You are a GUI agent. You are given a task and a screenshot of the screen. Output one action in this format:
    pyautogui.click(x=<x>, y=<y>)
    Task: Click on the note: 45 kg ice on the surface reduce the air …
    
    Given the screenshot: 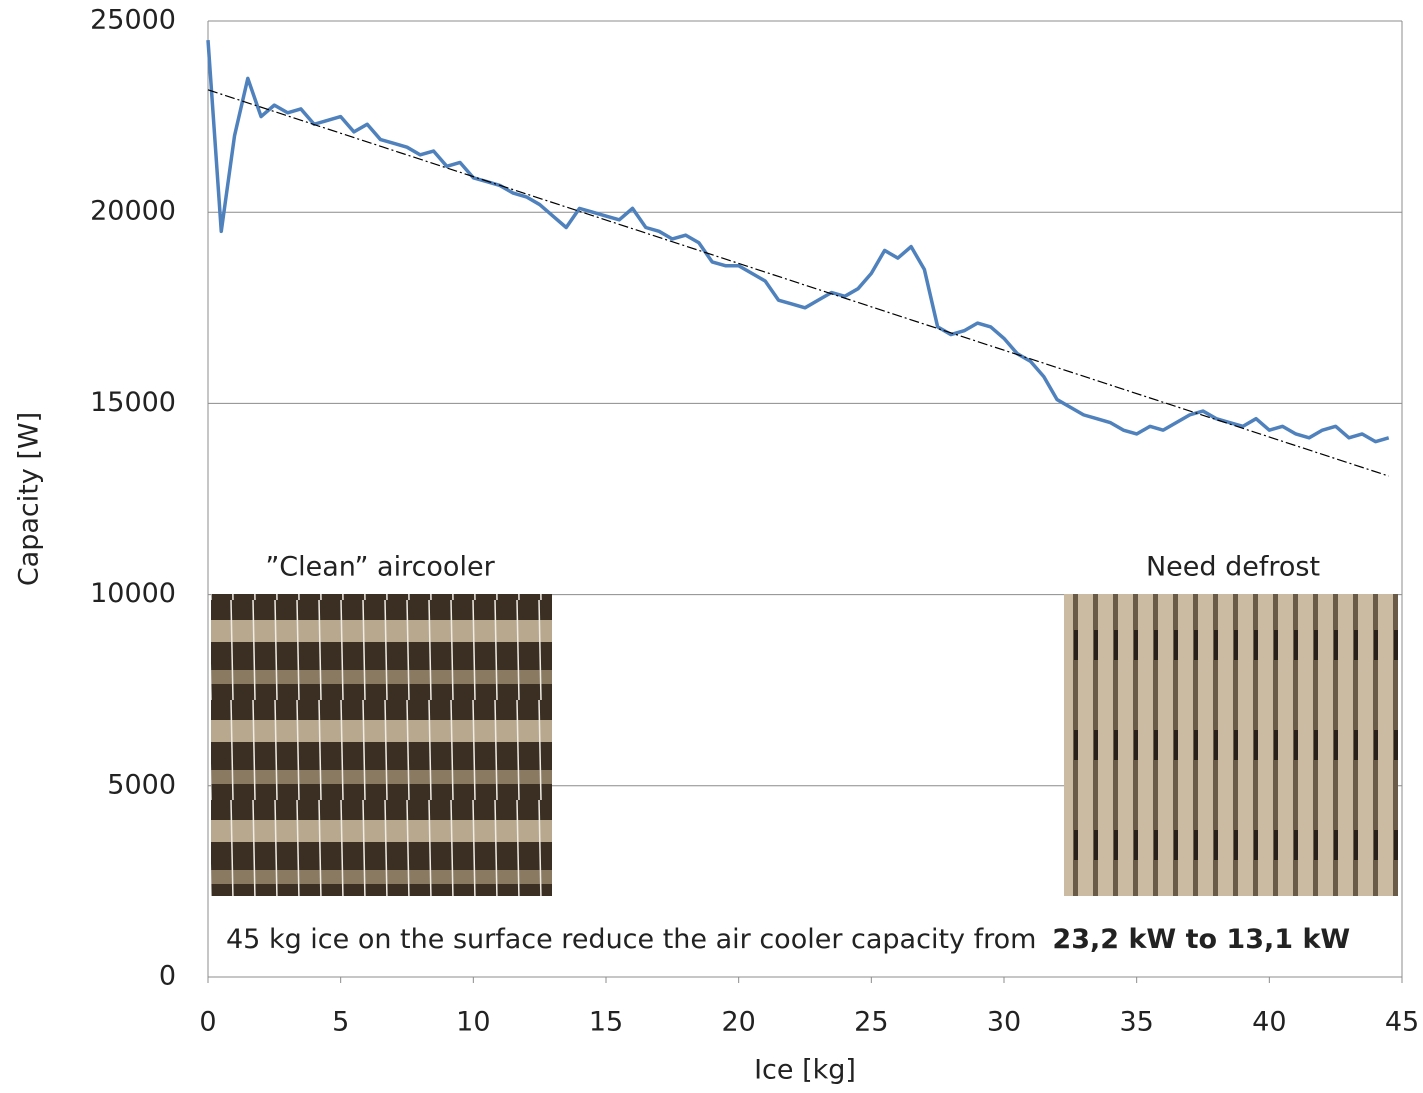 What is the action you would take?
    pyautogui.click(x=788, y=939)
    